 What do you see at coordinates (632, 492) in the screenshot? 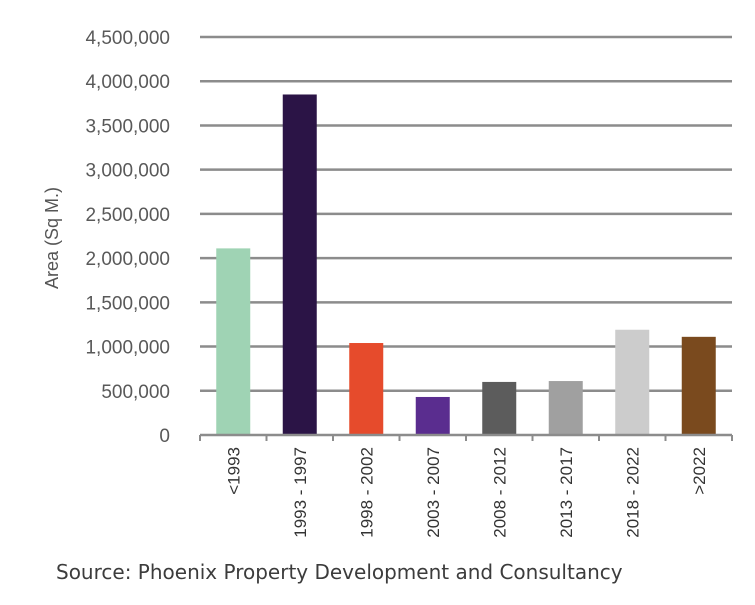
I see `x-tick-label: 2018 - 2022` at bounding box center [632, 492].